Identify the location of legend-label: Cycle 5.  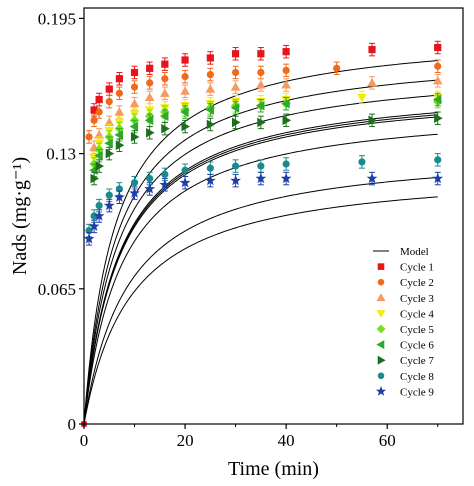
(417, 330).